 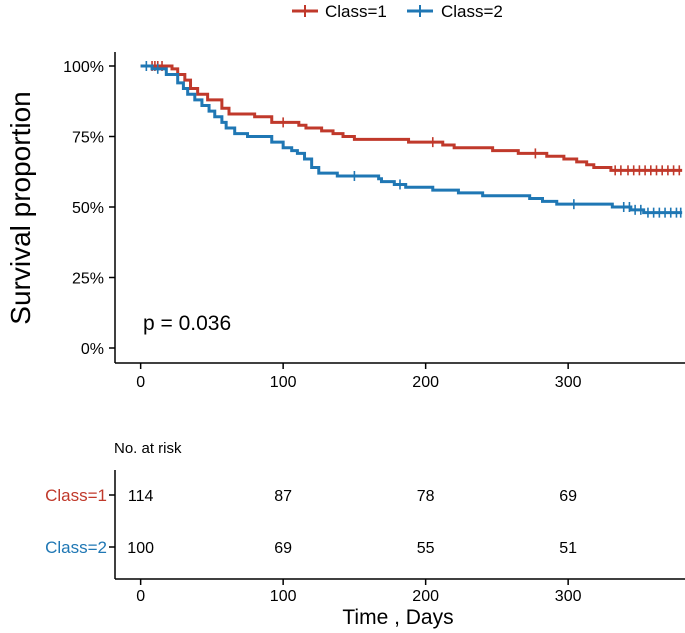 I want to click on risk-group-label-class2: Class=2, so click(x=76, y=547).